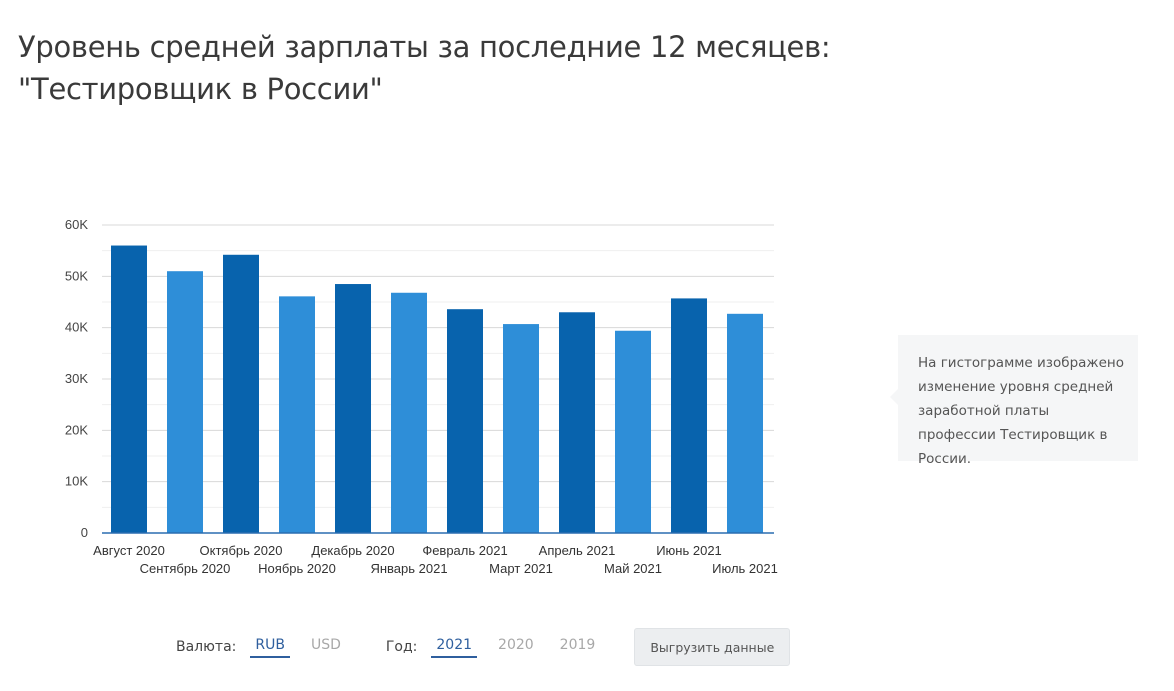  I want to click on x-tick-label: Декабрь 2020, so click(352, 550).